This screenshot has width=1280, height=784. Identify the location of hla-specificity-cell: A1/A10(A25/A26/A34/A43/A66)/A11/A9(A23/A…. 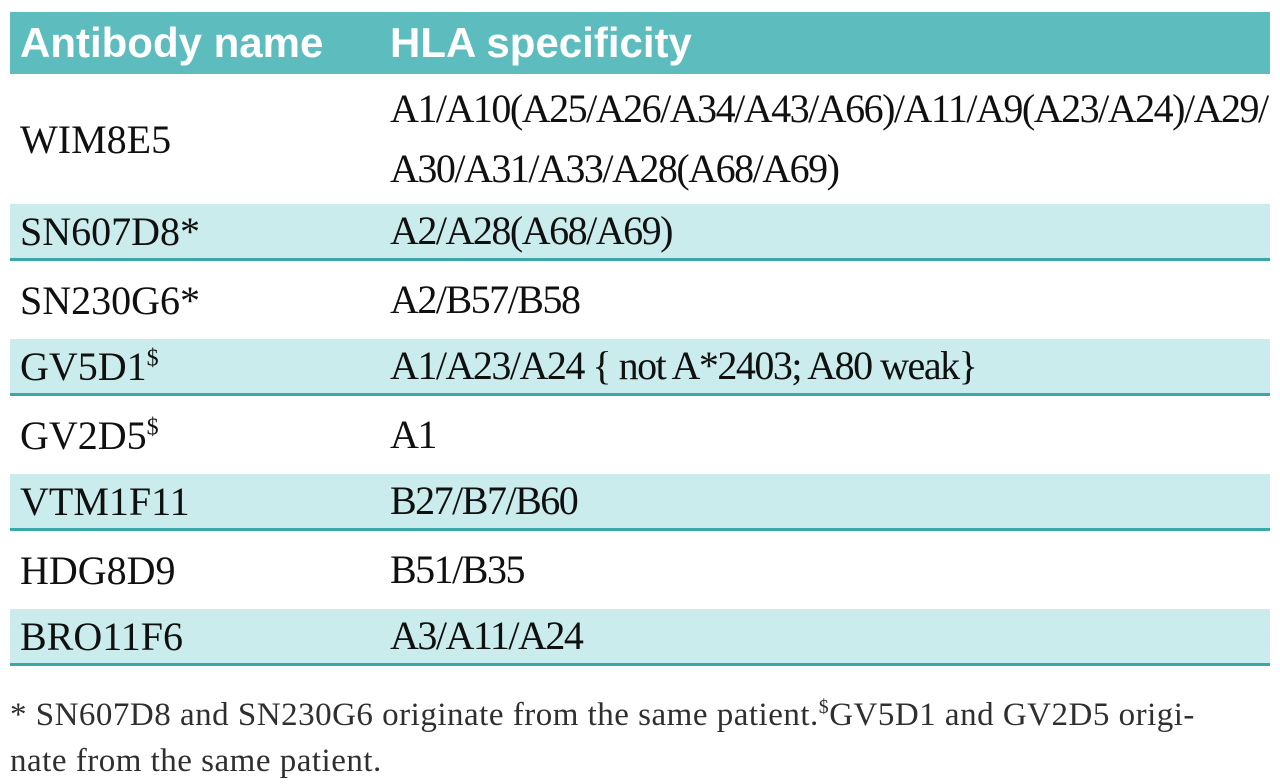
(829, 138).